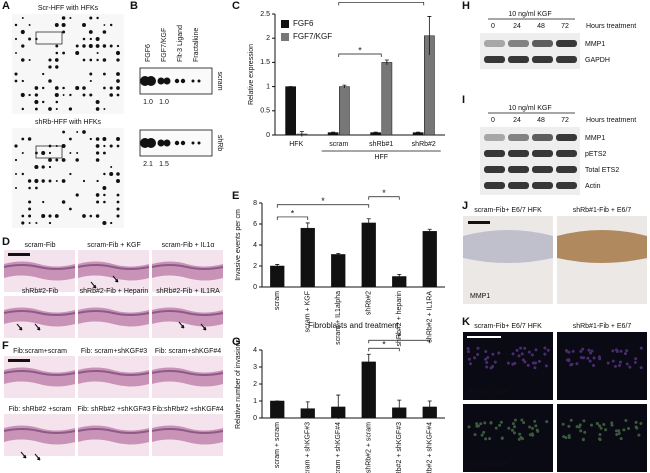 Image resolution: width=650 pixels, height=473 pixels. Describe the element at coordinates (565, 26) in the screenshot. I see `timepoint: 72` at that location.